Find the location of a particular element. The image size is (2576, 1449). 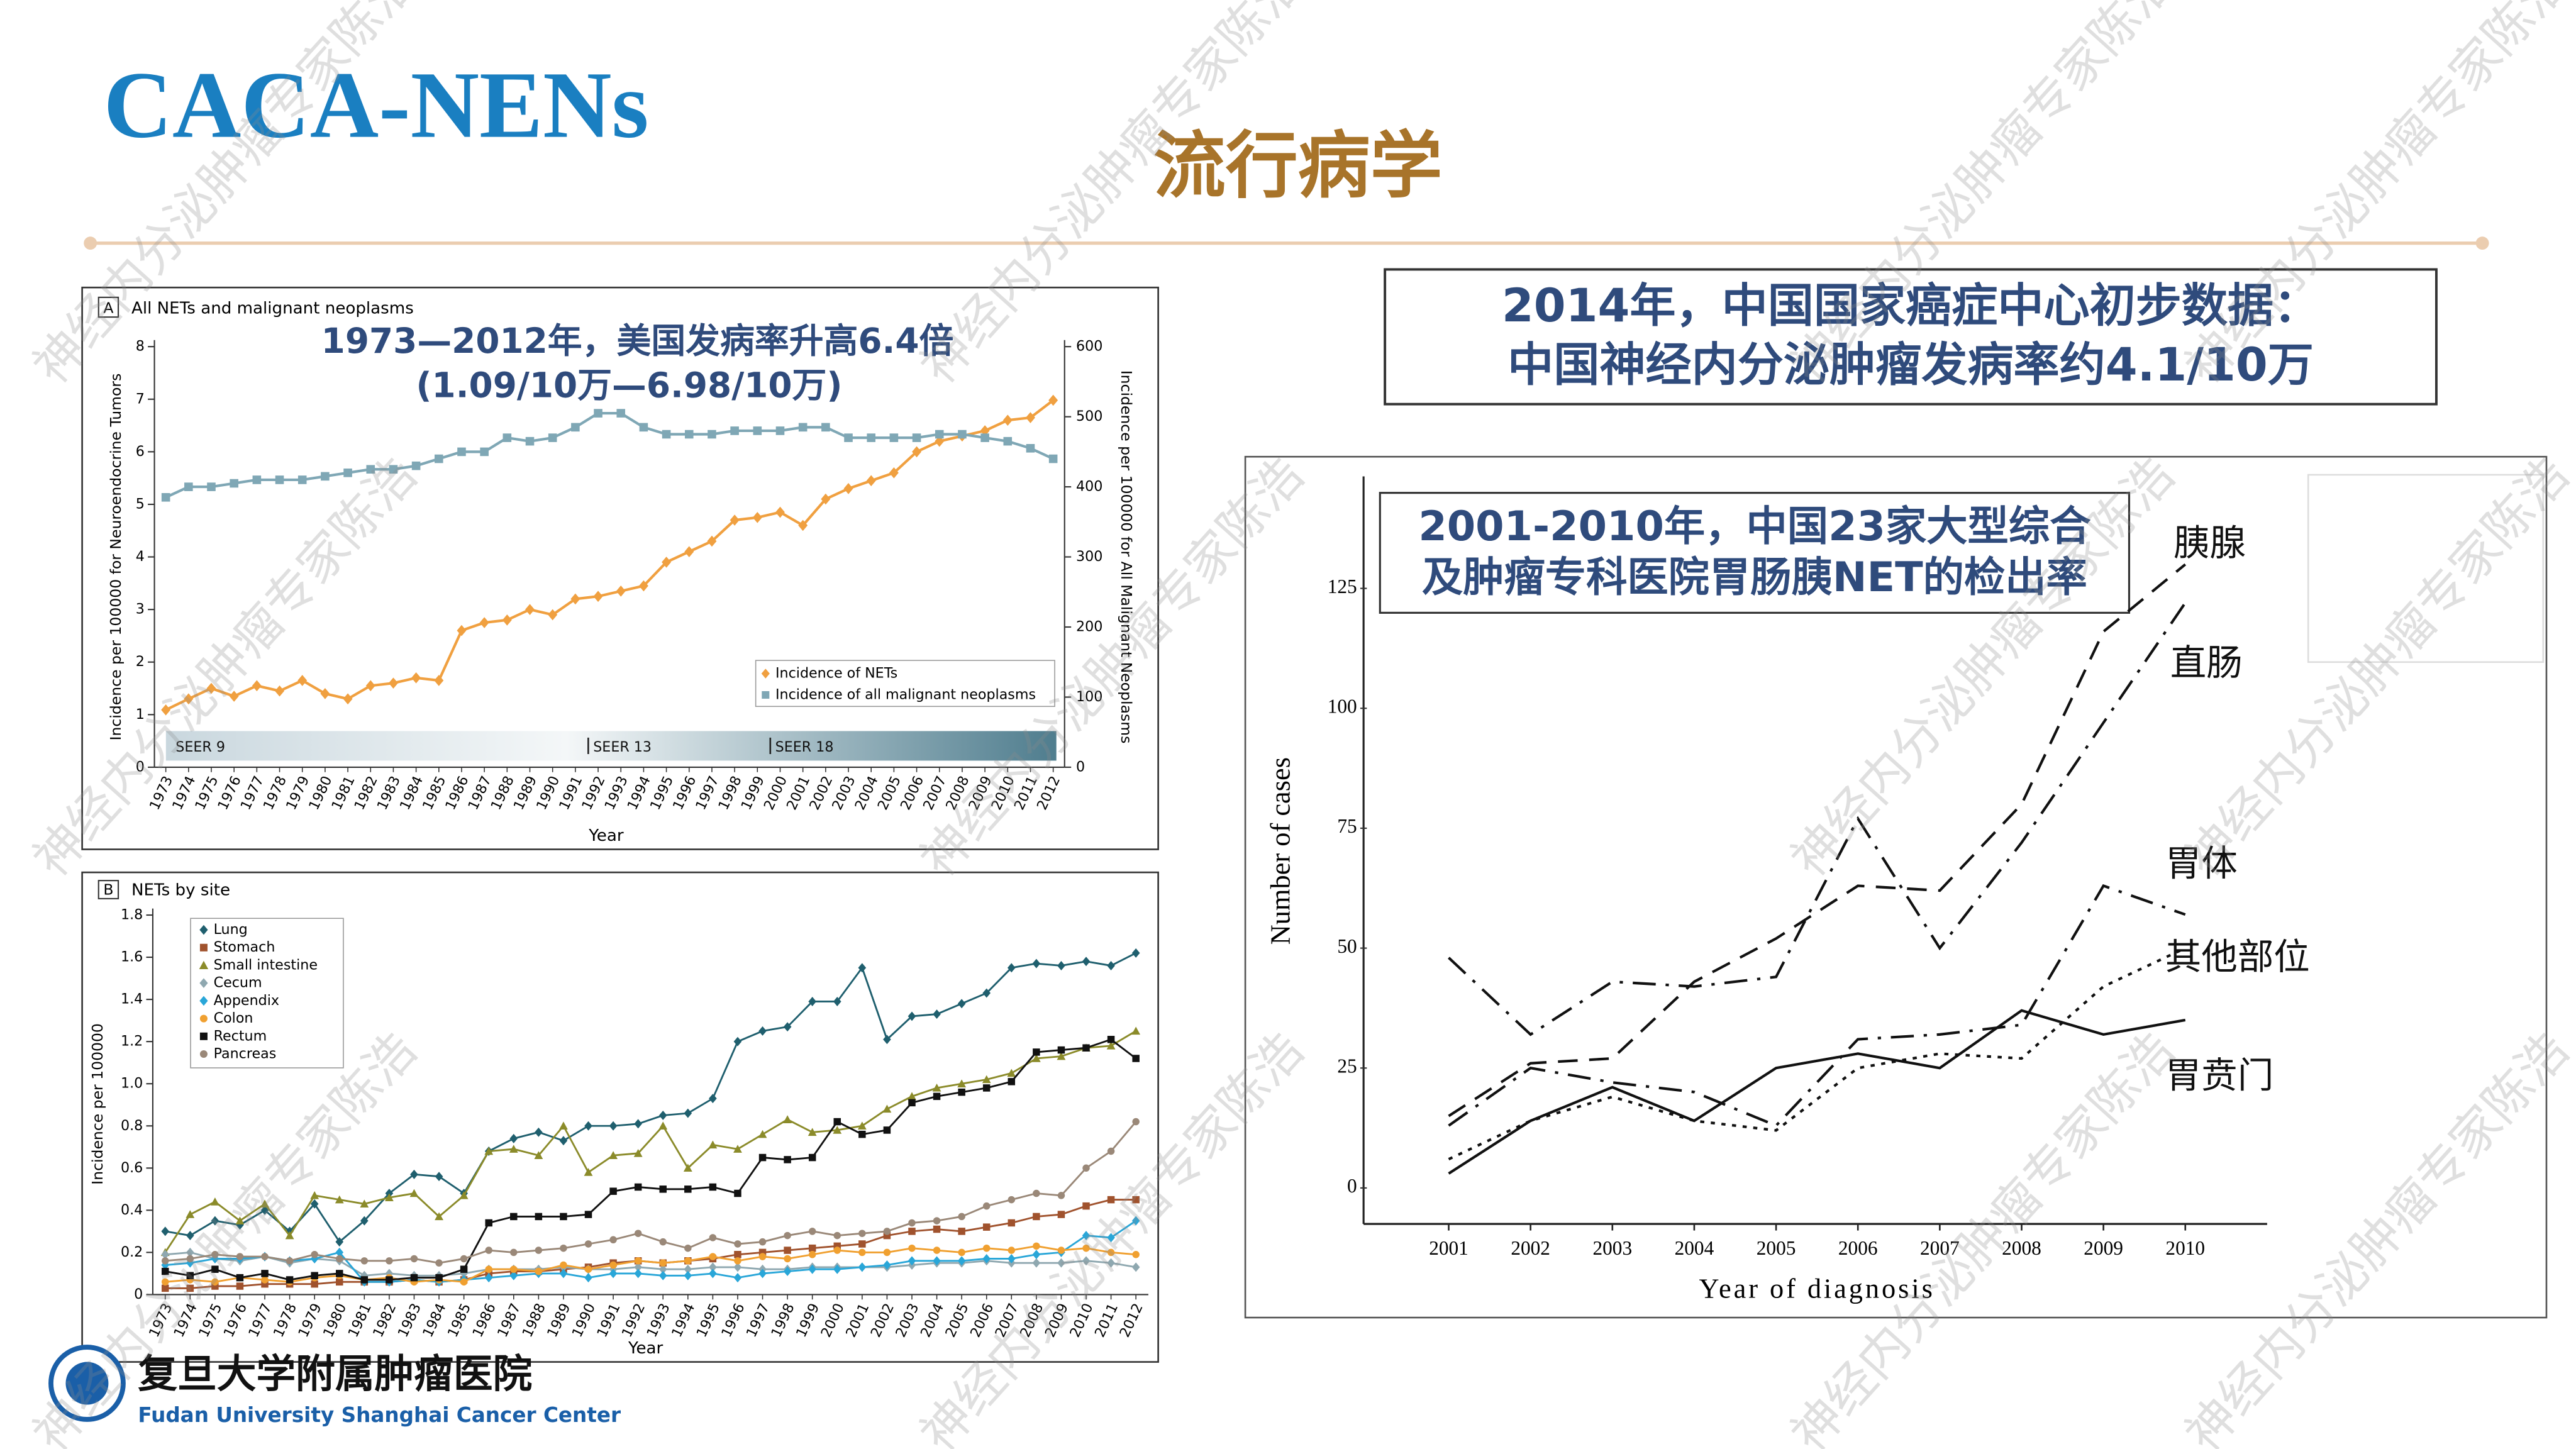

annotation: 及肿瘤专科医院胃肠胰NET的检出率 is located at coordinates (1754, 577).